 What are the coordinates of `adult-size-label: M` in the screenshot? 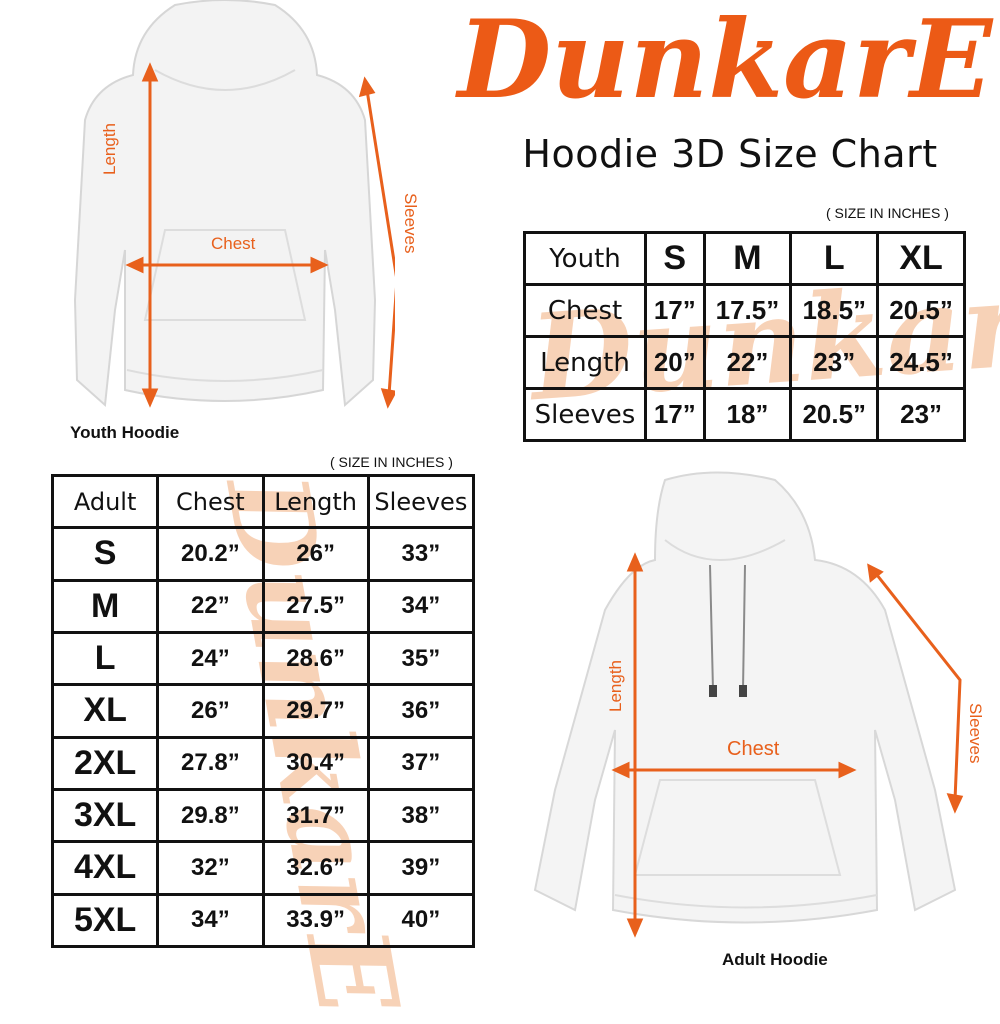 It's located at (105, 606).